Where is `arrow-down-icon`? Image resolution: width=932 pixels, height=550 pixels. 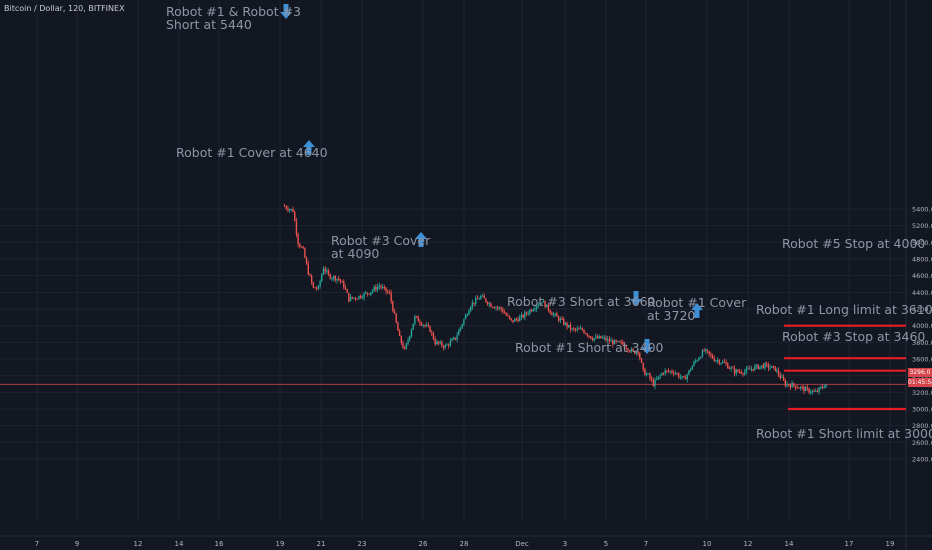
arrow-down-icon is located at coordinates (636, 298).